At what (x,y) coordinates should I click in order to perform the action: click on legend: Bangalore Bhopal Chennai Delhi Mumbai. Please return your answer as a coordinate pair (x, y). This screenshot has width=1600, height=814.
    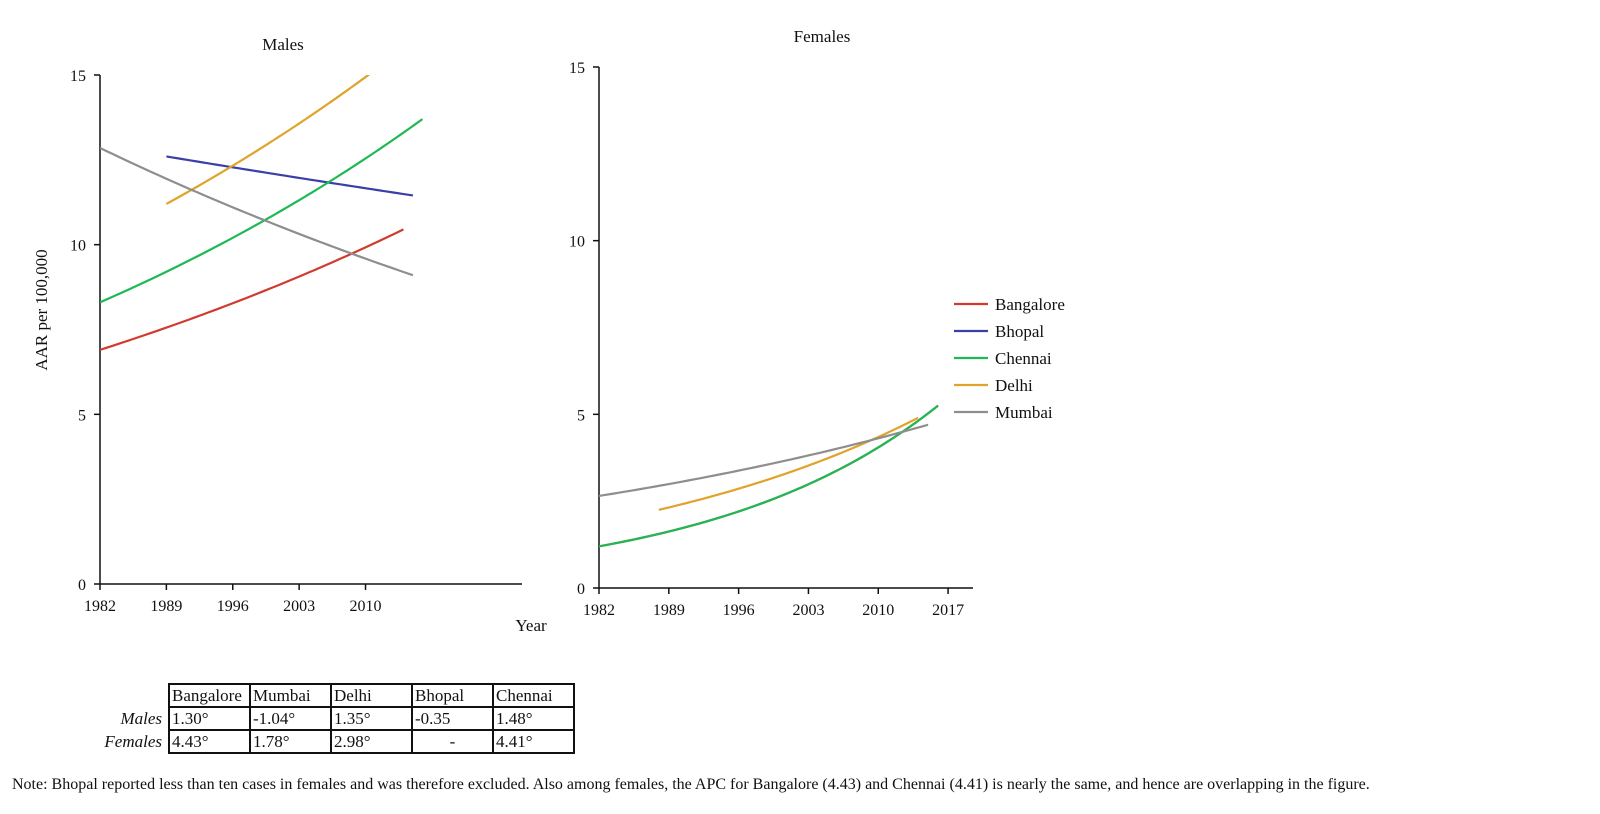
    Looking at the image, I should click on (1009, 358).